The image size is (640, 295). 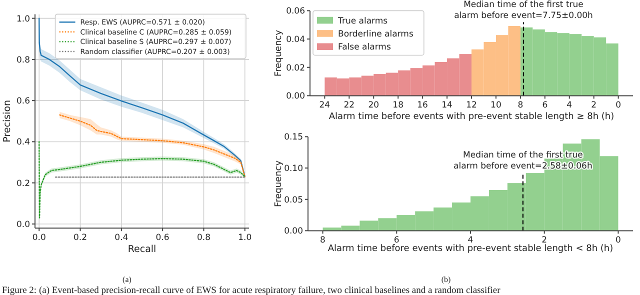 What do you see at coordinates (245, 238) in the screenshot?
I see `x-tick-label: 1.0` at bounding box center [245, 238].